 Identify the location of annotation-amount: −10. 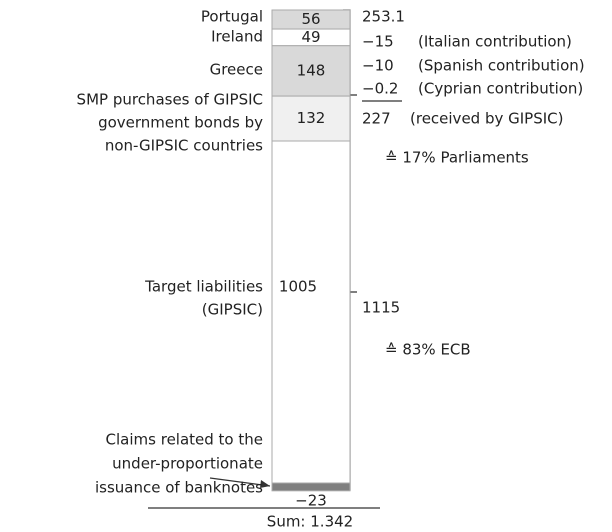
(378, 66).